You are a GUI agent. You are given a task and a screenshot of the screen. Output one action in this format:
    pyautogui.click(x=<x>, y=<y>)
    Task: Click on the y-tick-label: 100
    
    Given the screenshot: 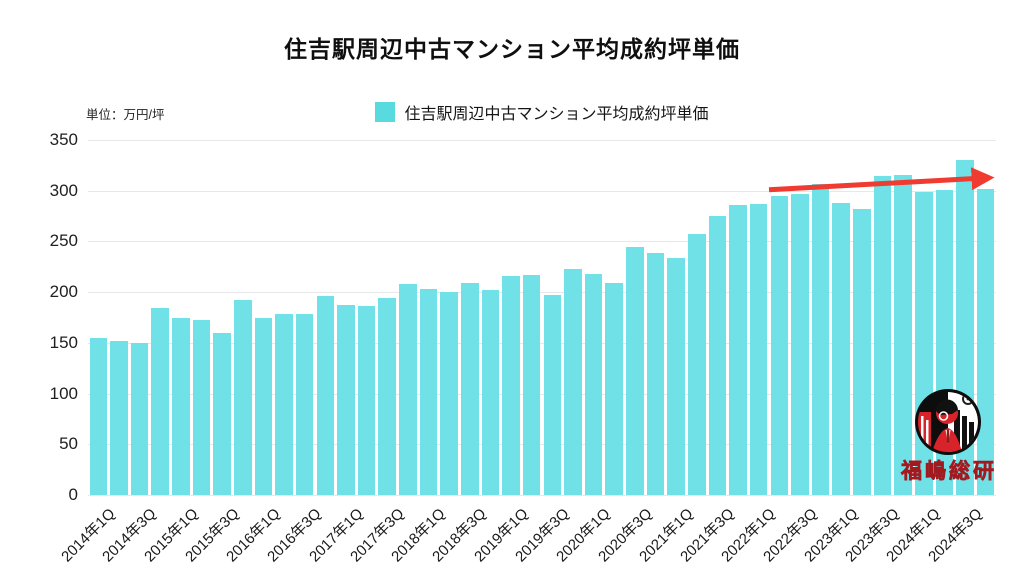 What is the action you would take?
    pyautogui.click(x=63, y=393)
    